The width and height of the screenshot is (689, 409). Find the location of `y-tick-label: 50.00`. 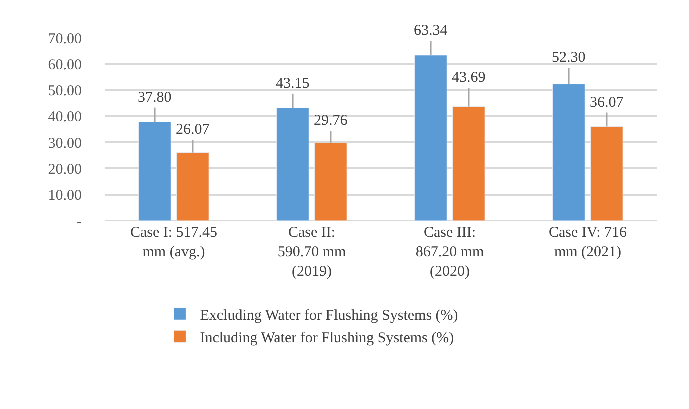

y-tick-label: 50.00 is located at coordinates (65, 92).